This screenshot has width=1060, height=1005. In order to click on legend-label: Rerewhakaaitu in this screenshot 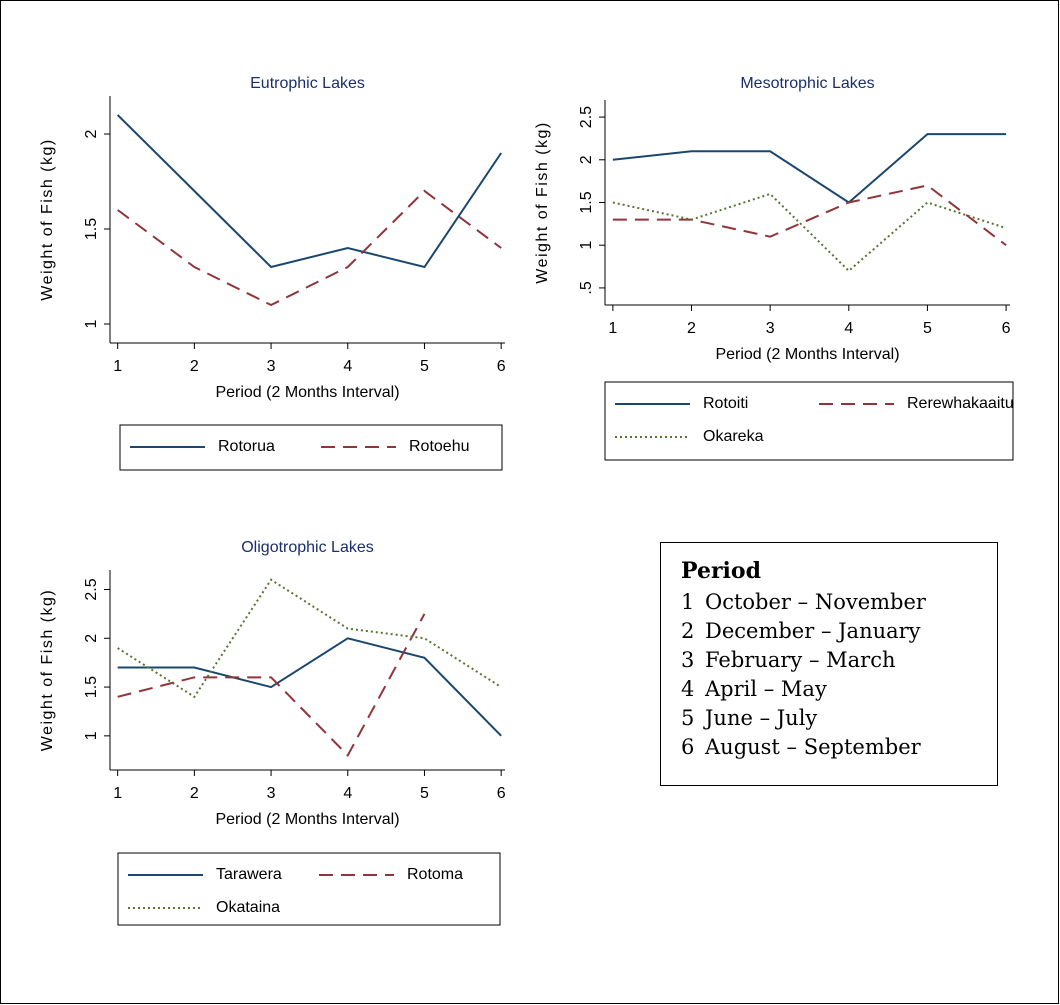, I will do `click(960, 403)`.